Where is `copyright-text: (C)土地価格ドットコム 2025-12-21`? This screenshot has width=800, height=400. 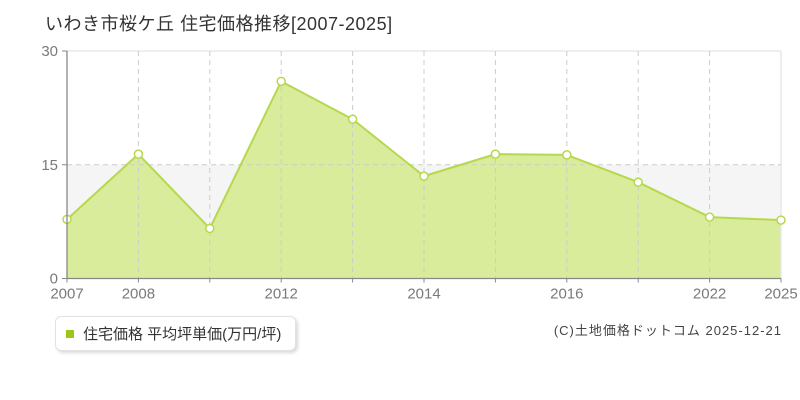
copyright-text: (C)土地価格ドットコム 2025-12-21 is located at coordinates (667, 330).